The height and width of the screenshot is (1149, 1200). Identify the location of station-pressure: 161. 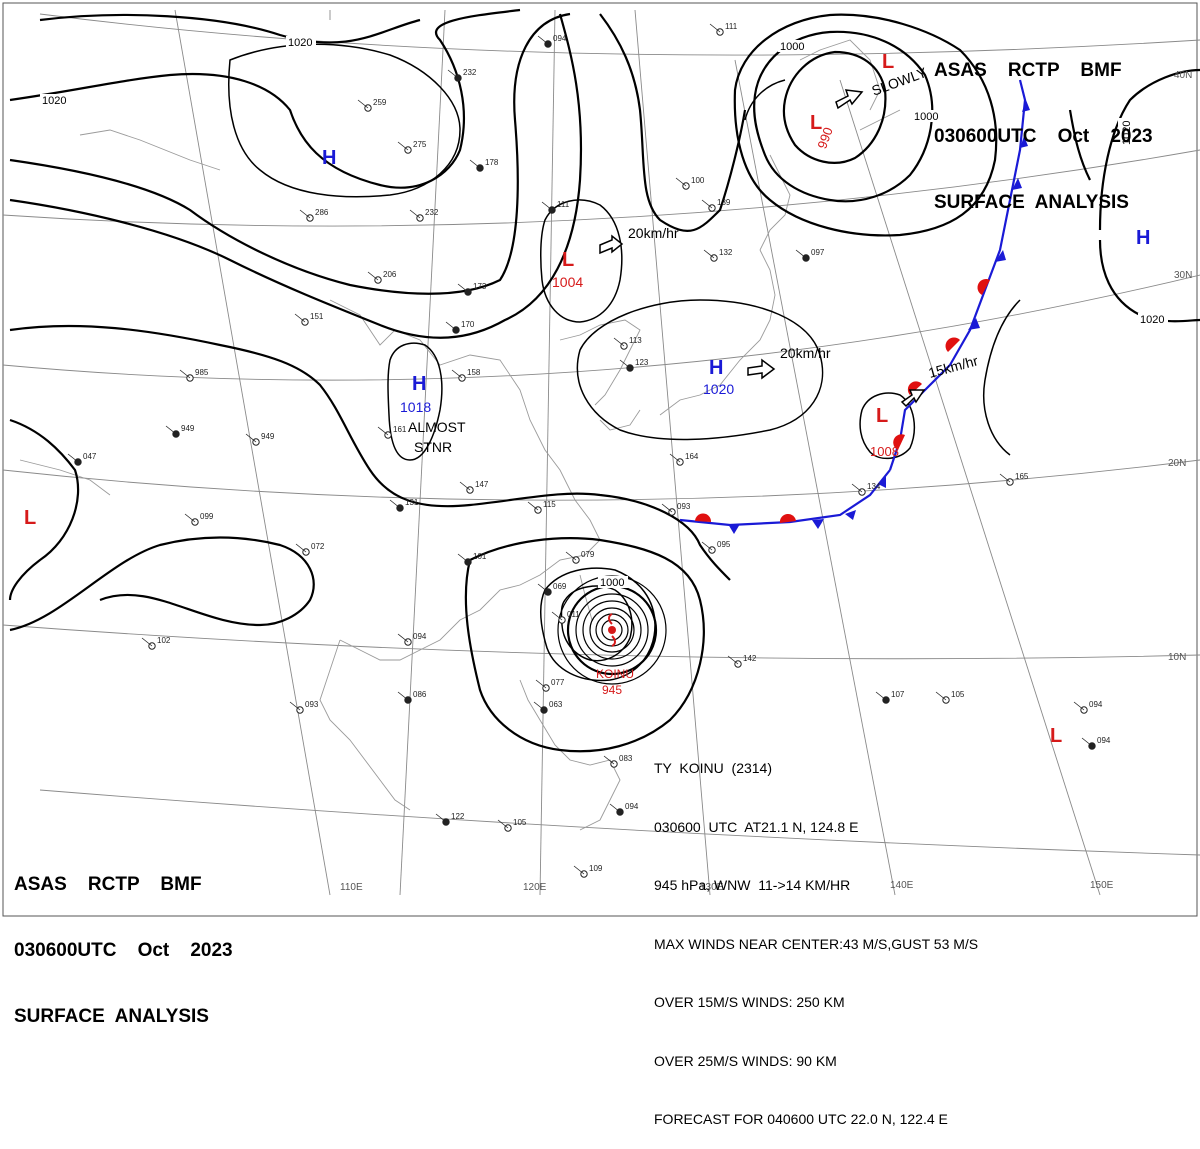
(400, 429).